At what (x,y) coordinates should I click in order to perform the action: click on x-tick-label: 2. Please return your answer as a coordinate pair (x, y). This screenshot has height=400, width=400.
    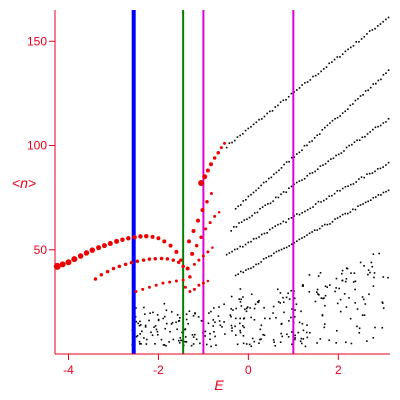
    Looking at the image, I should click on (338, 370).